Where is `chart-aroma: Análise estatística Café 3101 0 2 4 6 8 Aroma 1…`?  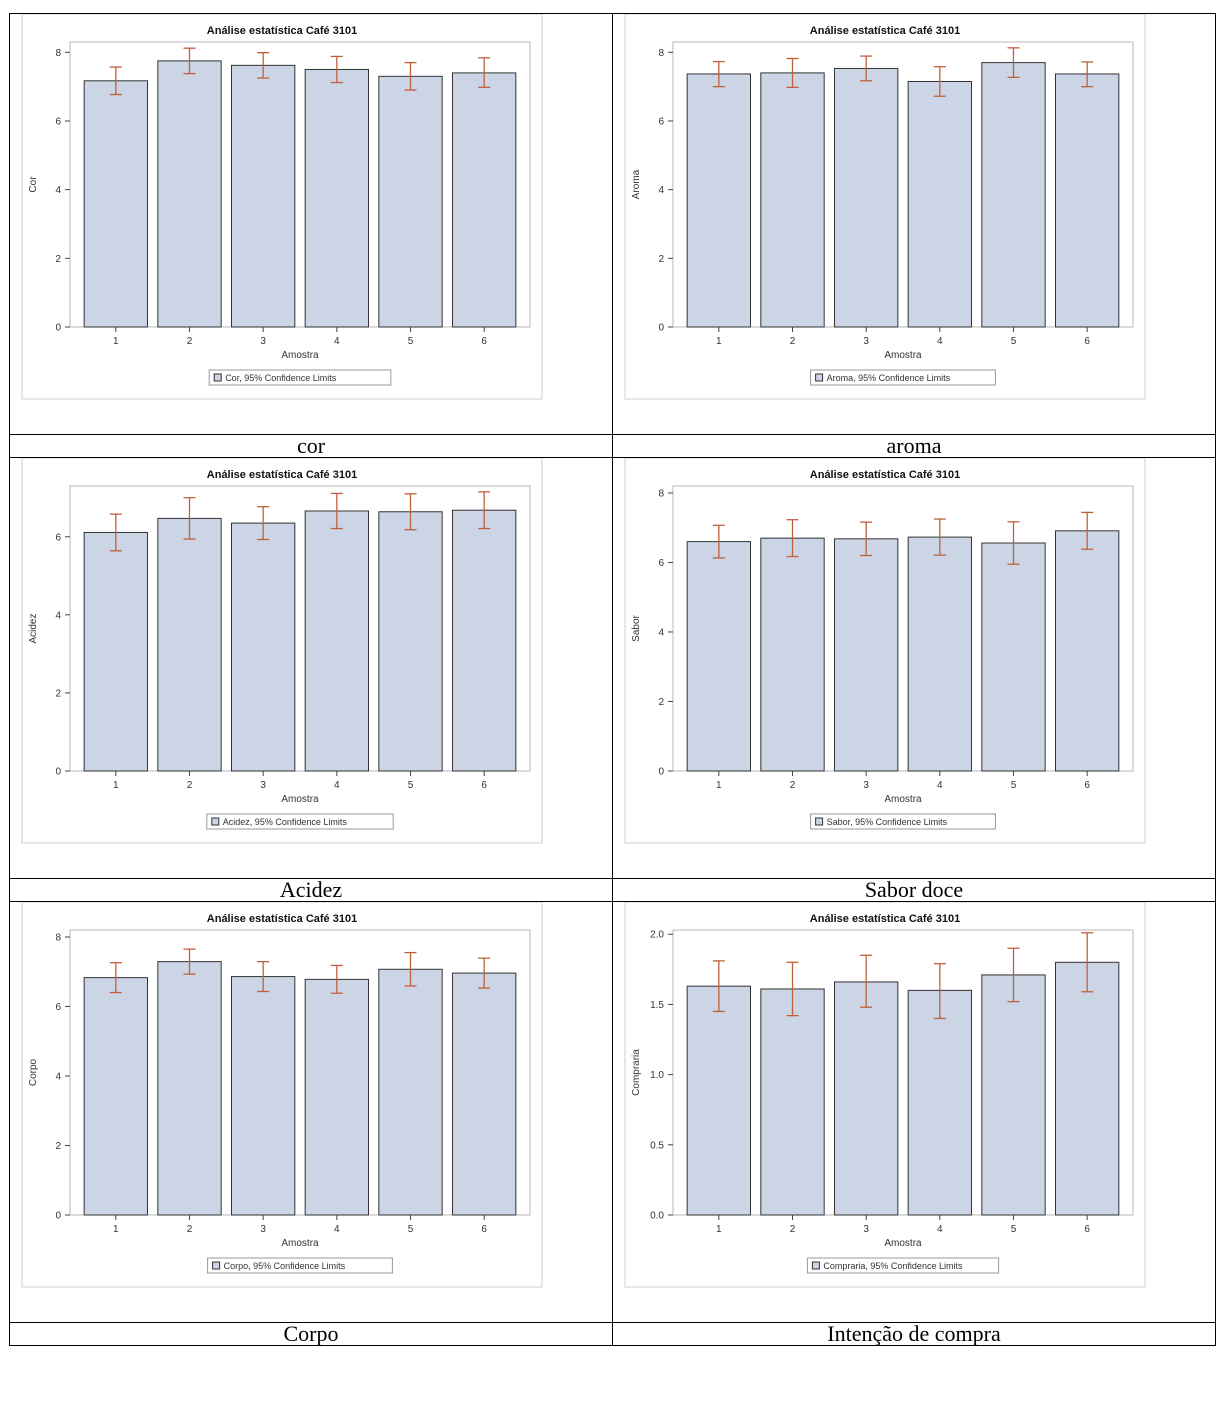
chart-aroma: Análise estatística Café 3101 0 2 4 6 8 Aroma 1… is located at coordinates (885, 207).